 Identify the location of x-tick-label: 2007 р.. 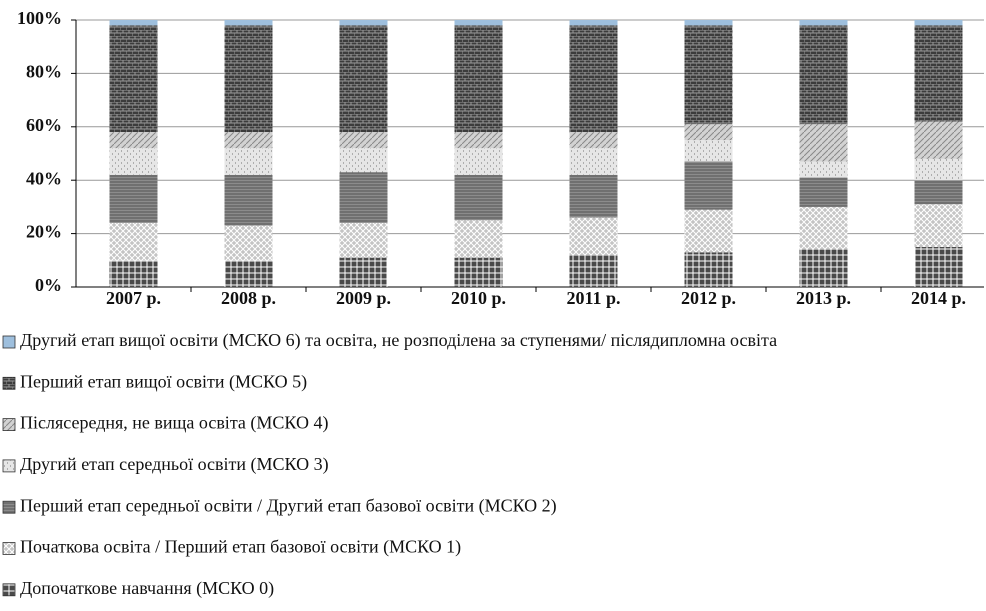
(133, 298).